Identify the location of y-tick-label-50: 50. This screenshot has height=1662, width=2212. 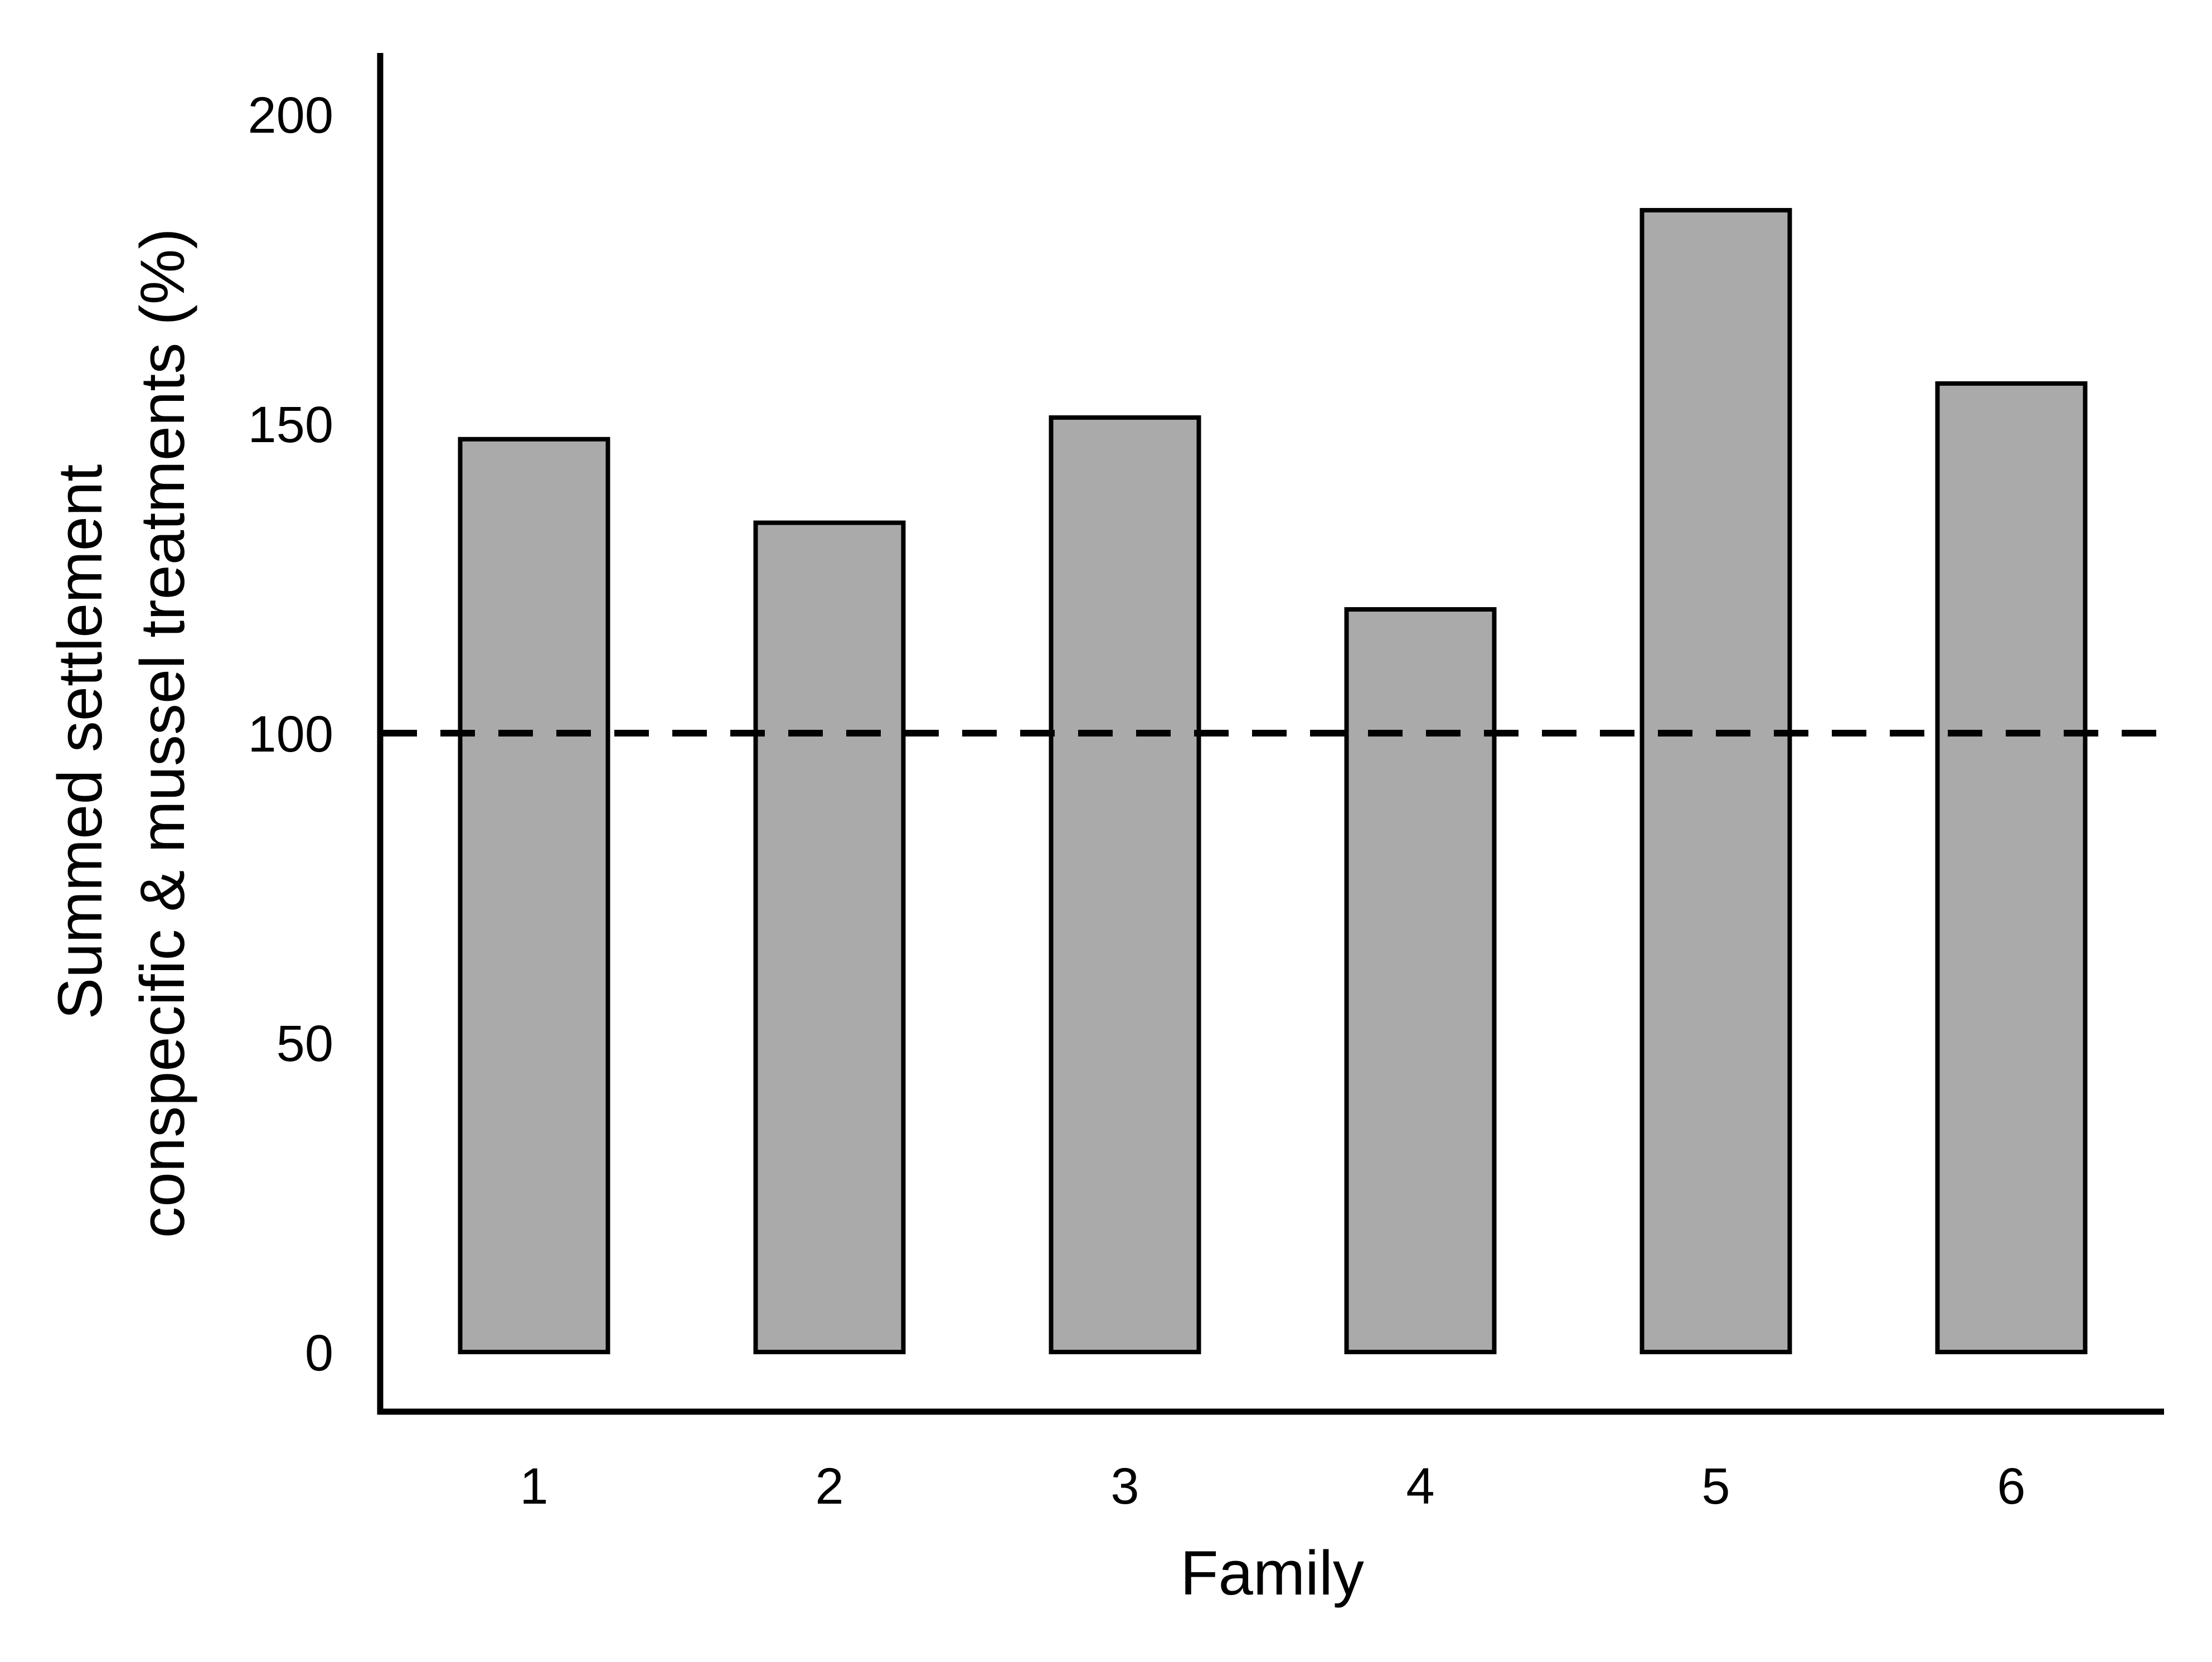
(305, 1043).